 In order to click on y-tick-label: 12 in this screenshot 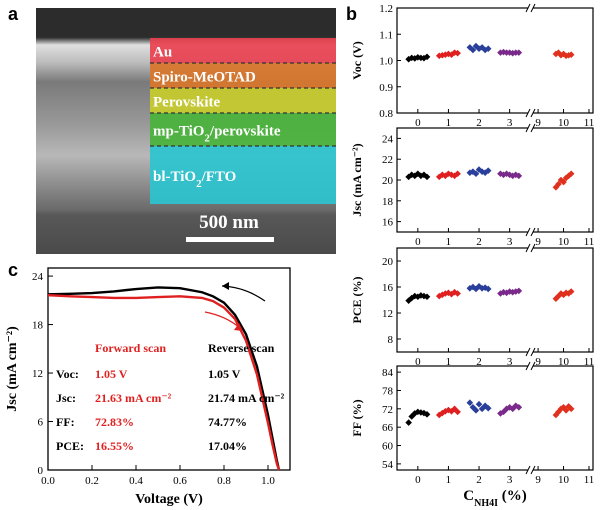, I will do `click(37, 374)`.